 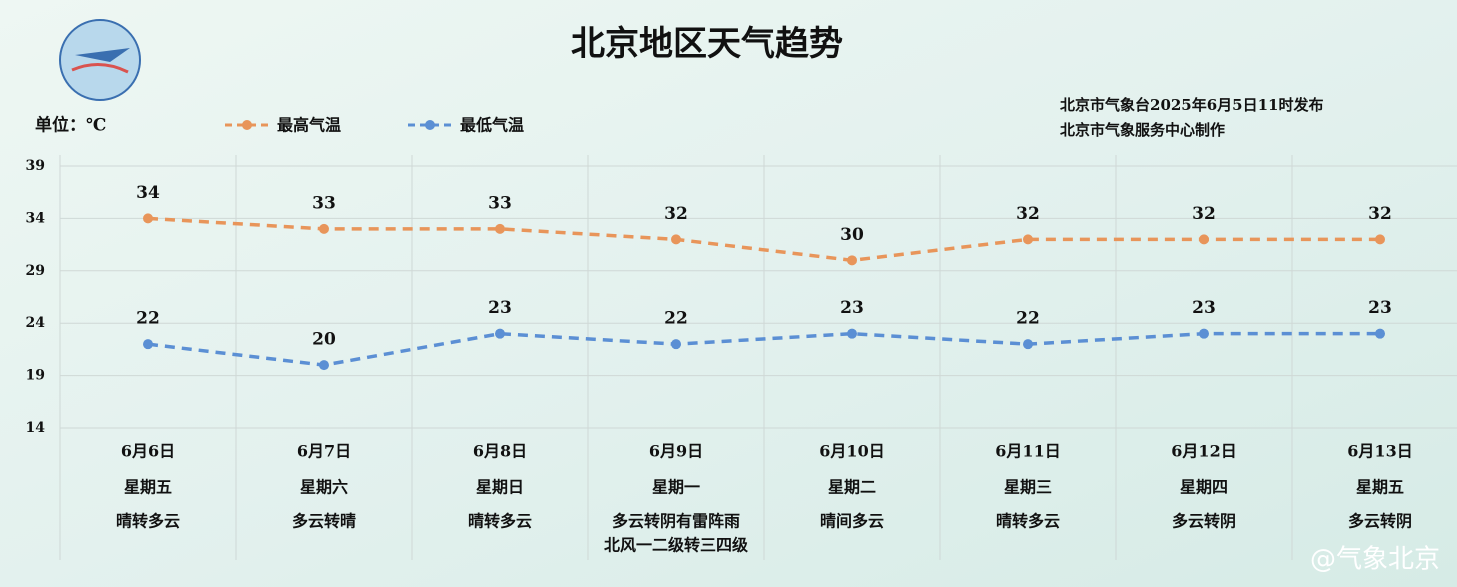 What do you see at coordinates (324, 521) in the screenshot?
I see `weather-label: 多云转晴` at bounding box center [324, 521].